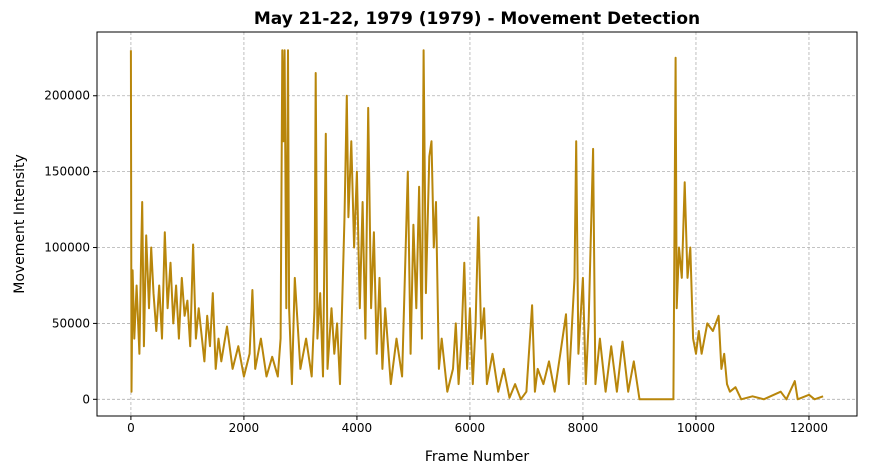 The image size is (880, 475). I want to click on x-tick-label: 8000, so click(583, 428).